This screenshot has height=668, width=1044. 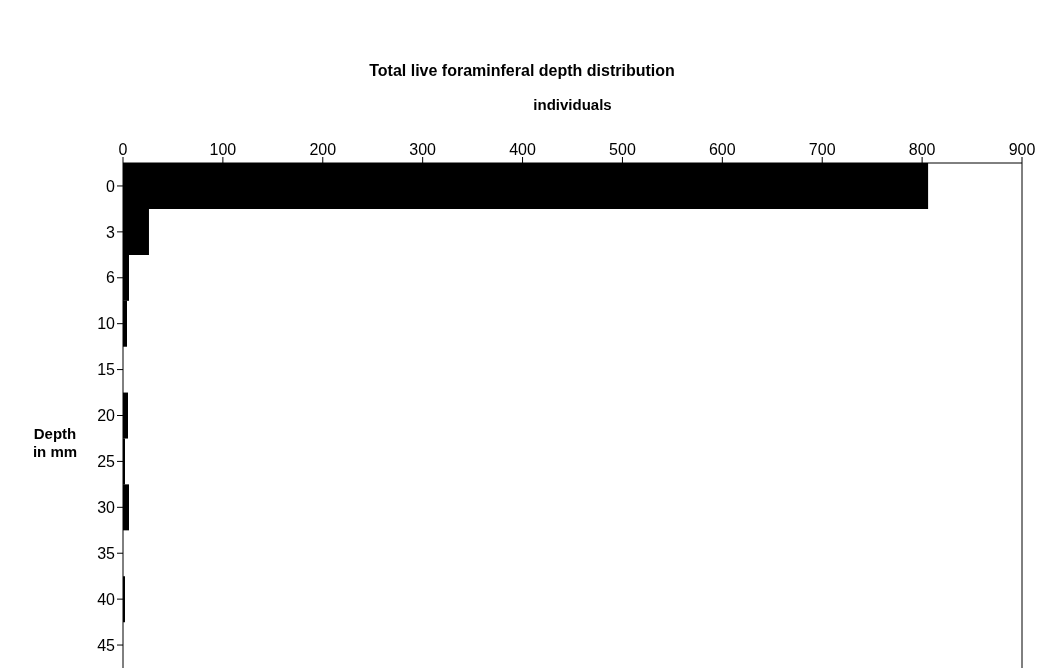 What do you see at coordinates (522, 71) in the screenshot?
I see `chart-title: Total live foraminferal depth distribution` at bounding box center [522, 71].